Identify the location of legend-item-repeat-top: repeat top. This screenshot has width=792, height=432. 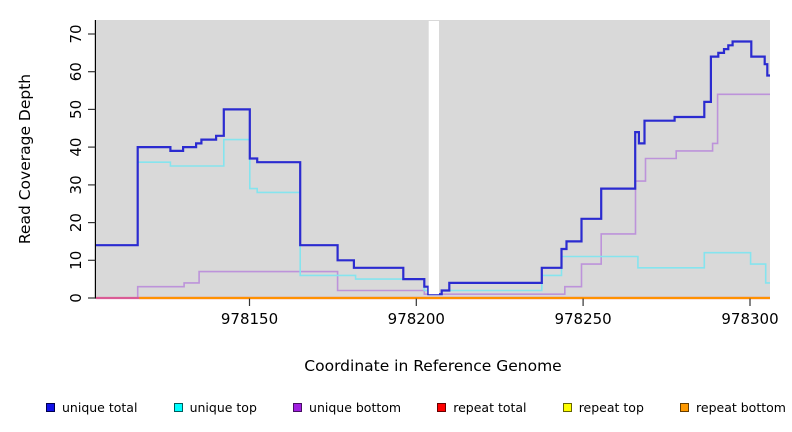
(603, 407).